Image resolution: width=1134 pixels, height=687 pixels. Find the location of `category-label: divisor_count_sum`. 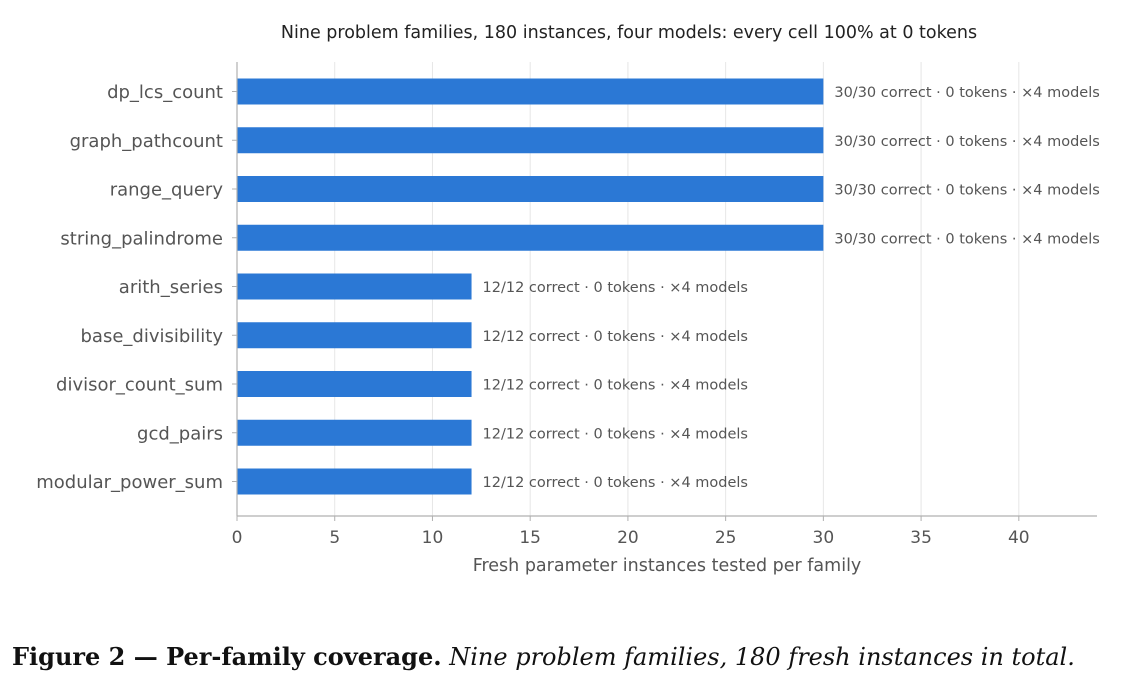

category-label: divisor_count_sum is located at coordinates (139, 385).